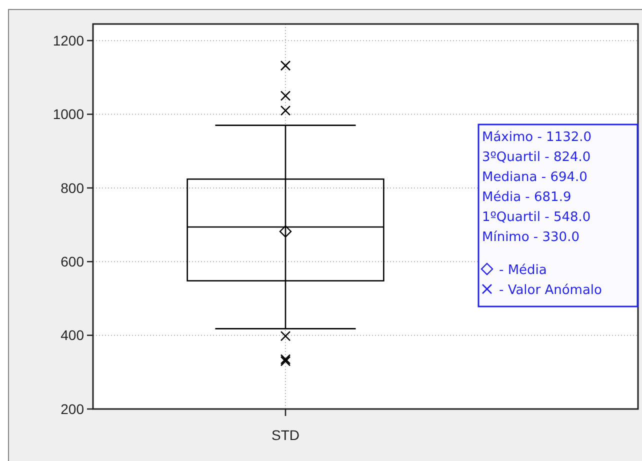  What do you see at coordinates (523, 270) in the screenshot?
I see `annotation: - Média` at bounding box center [523, 270].